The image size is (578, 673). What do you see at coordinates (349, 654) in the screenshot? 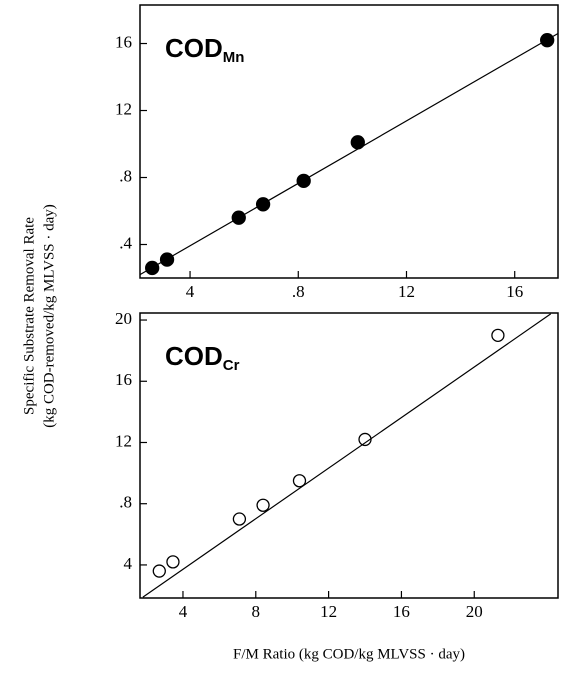
I see `x-axis-label: F/M Ratio (kg COD/kg MLVSS · day)` at bounding box center [349, 654].